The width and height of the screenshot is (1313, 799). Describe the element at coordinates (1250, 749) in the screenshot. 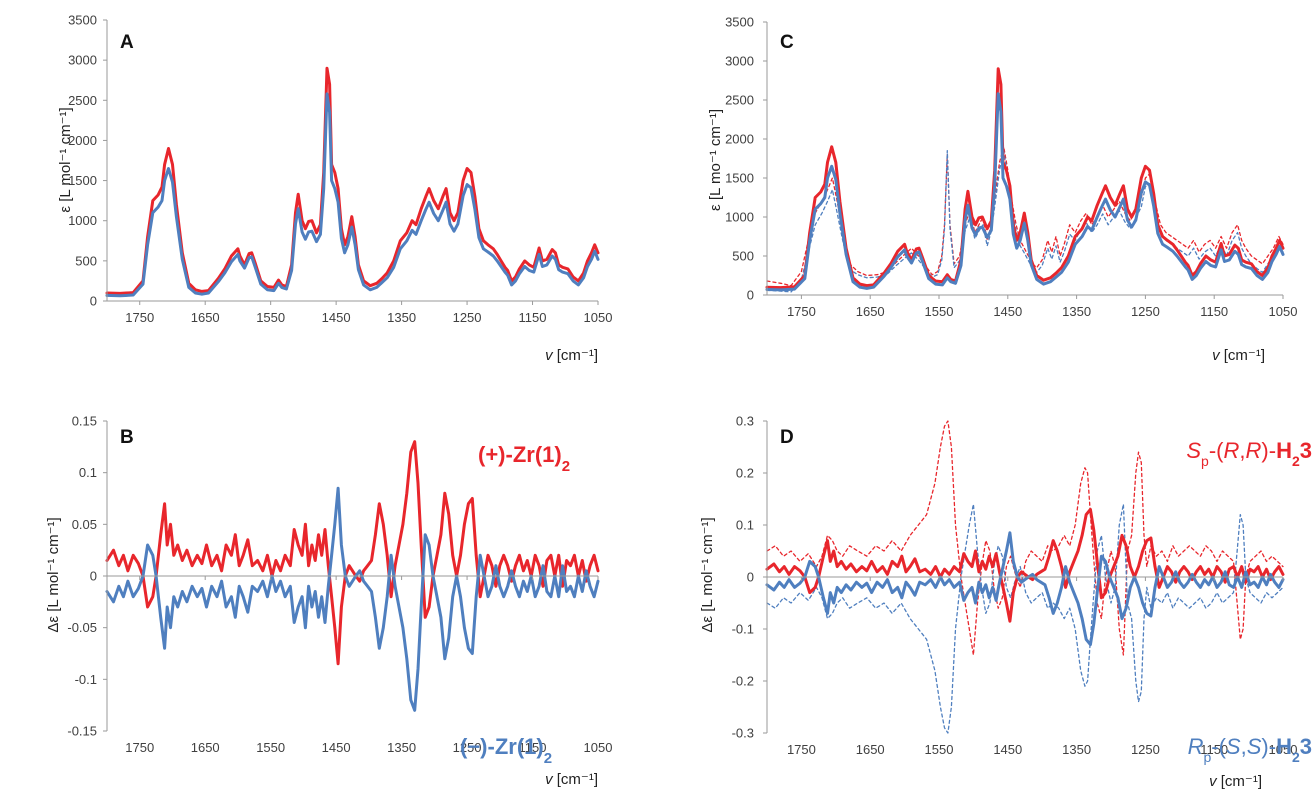

I see `legend-rp-ss-h23: Rp-(S,S)-H23` at that location.